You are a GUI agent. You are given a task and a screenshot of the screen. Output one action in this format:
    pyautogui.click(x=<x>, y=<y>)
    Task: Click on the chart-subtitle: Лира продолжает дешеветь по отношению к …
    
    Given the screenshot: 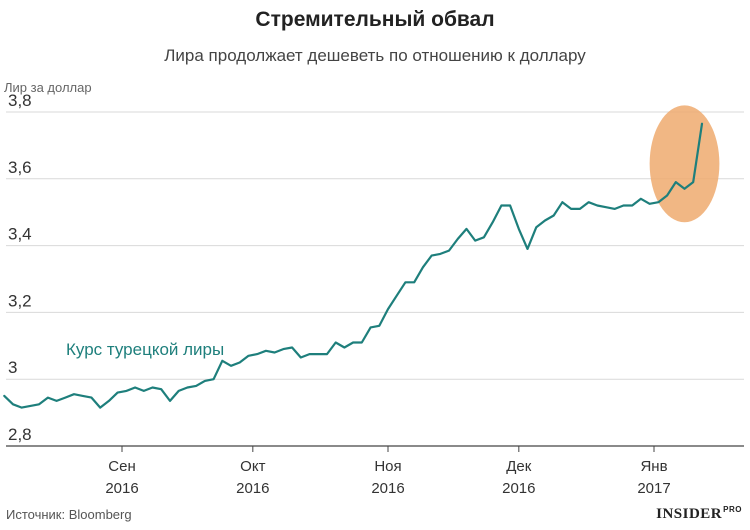 What is the action you would take?
    pyautogui.click(x=375, y=55)
    